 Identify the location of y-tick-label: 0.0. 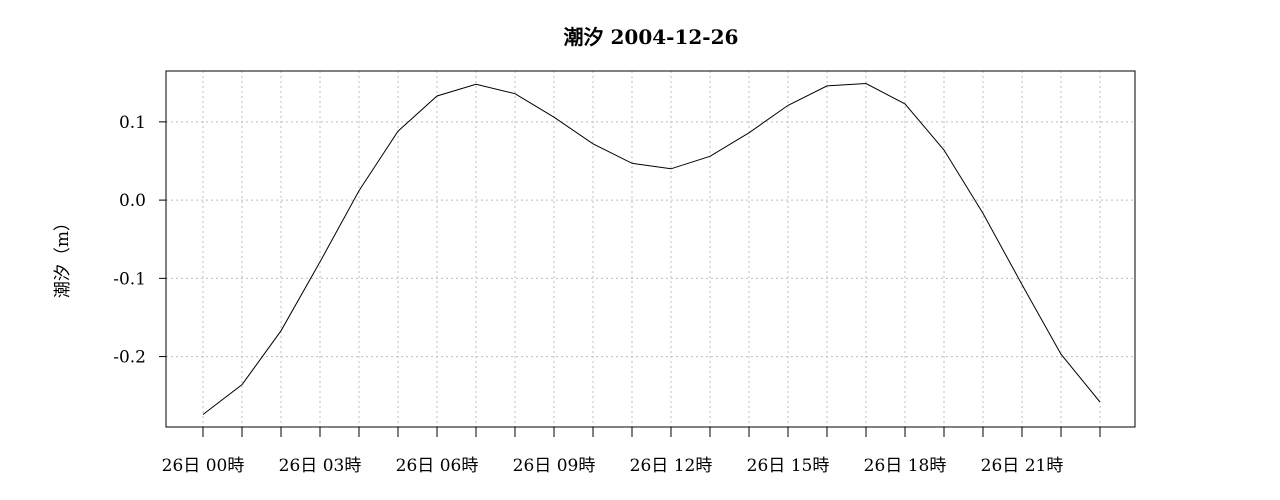
(132, 201).